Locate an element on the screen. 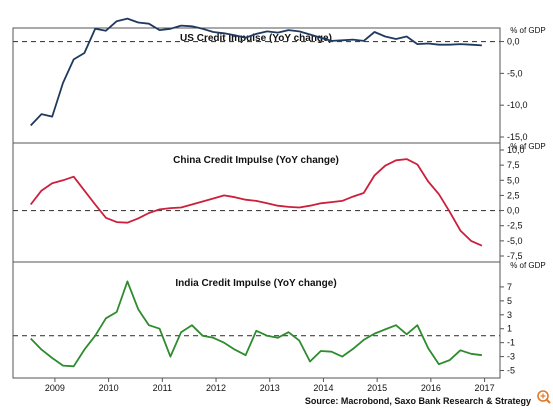  x-tick-label: 2016 is located at coordinates (431, 388).